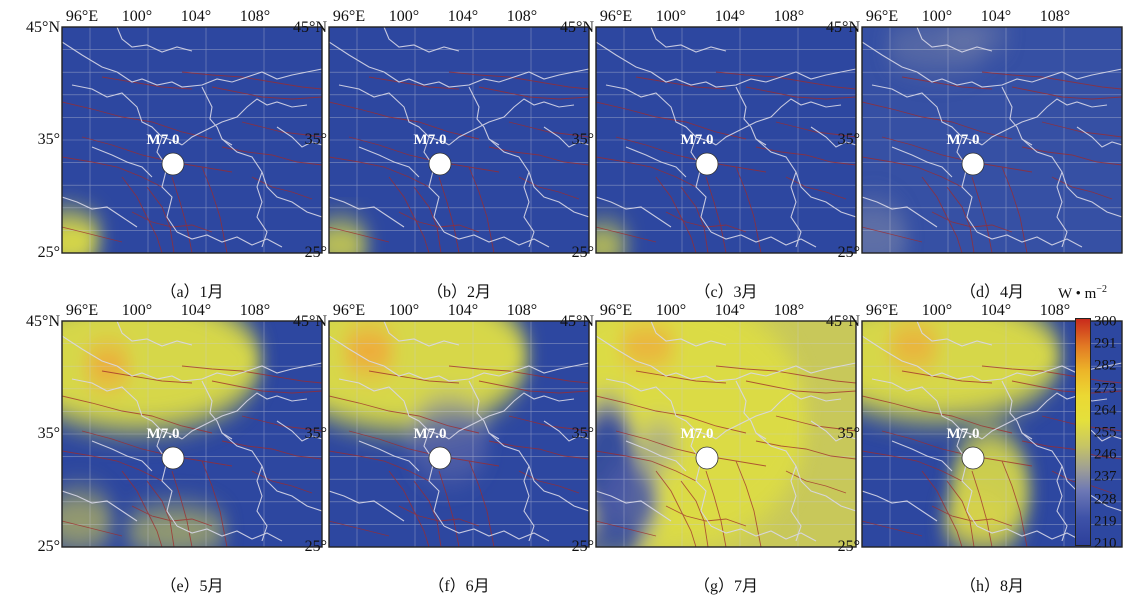  I want to click on panel-caption: （a）1月, so click(192, 292).